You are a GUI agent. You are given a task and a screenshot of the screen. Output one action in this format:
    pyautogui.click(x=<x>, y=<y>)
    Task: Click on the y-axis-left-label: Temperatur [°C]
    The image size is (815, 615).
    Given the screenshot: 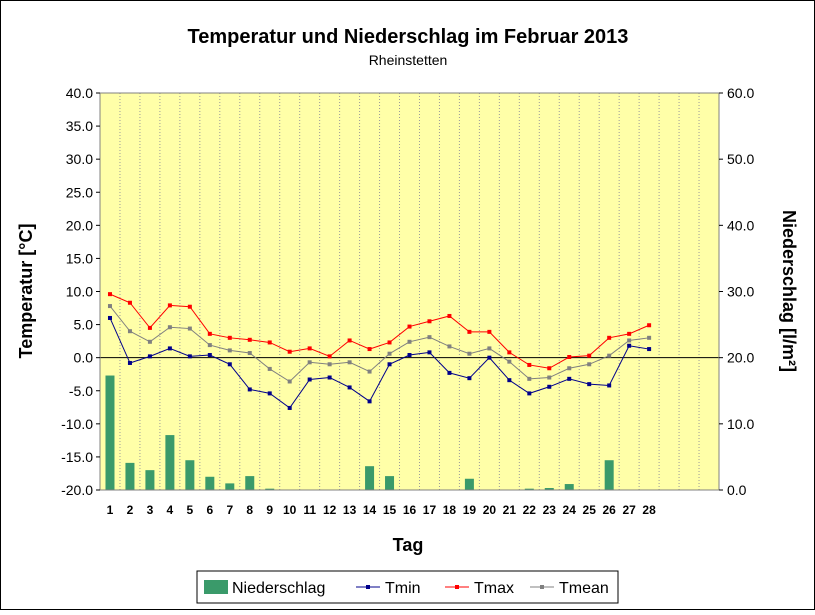 What is the action you would take?
    pyautogui.click(x=26, y=291)
    